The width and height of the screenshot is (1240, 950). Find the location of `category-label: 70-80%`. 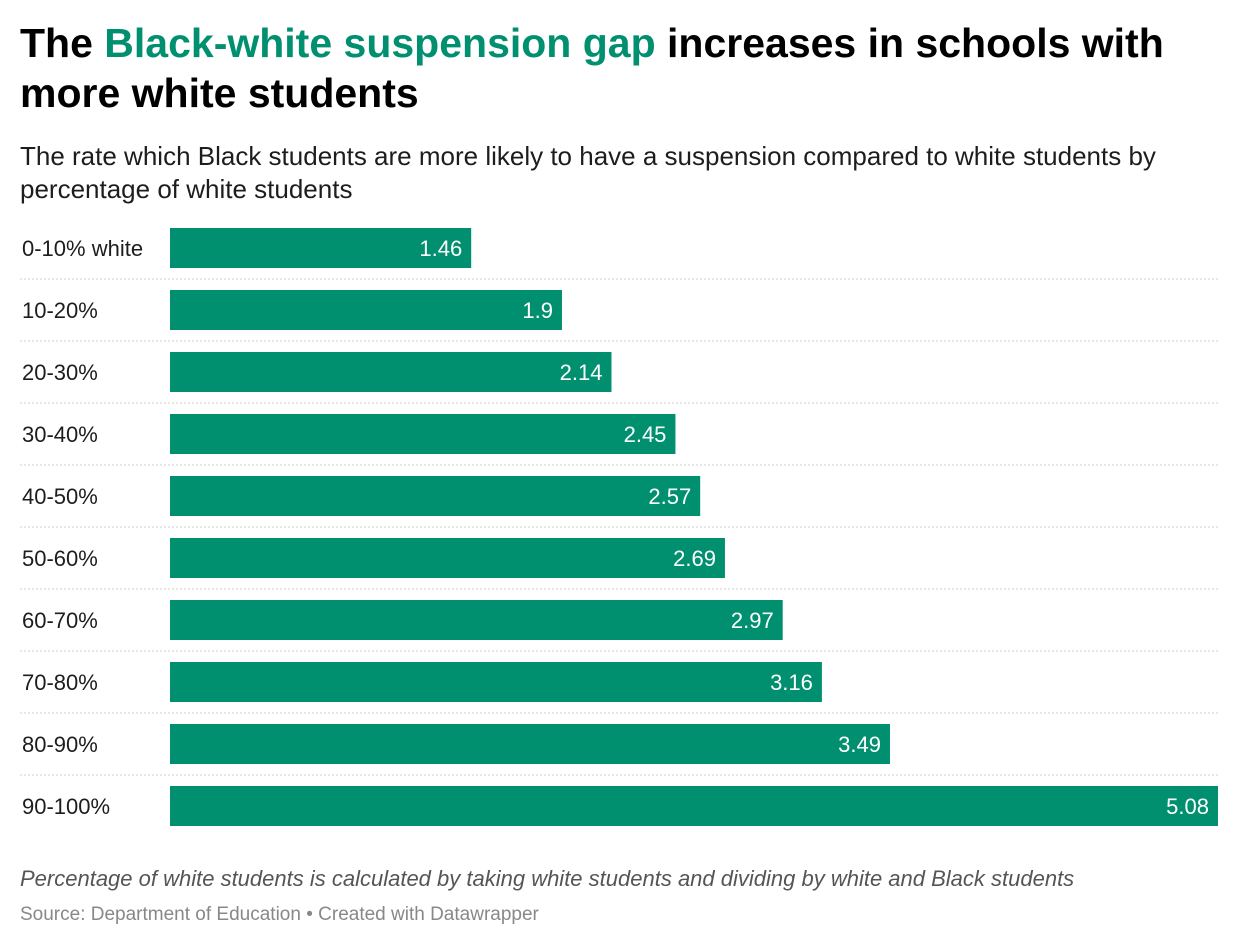

category-label: 70-80% is located at coordinates (60, 682).